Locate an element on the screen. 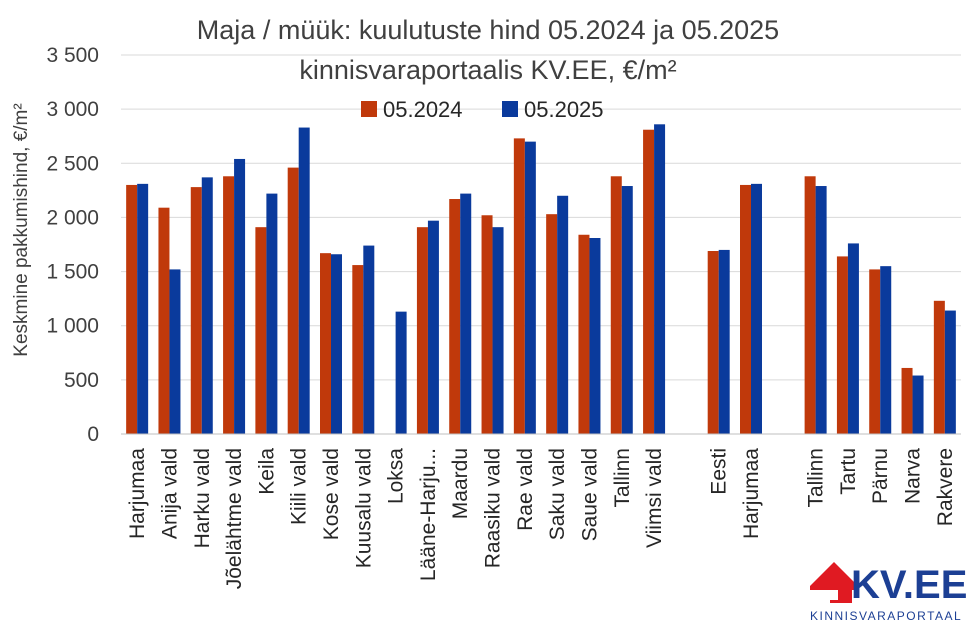  x-category-label: Saue vald is located at coordinates (589, 494).